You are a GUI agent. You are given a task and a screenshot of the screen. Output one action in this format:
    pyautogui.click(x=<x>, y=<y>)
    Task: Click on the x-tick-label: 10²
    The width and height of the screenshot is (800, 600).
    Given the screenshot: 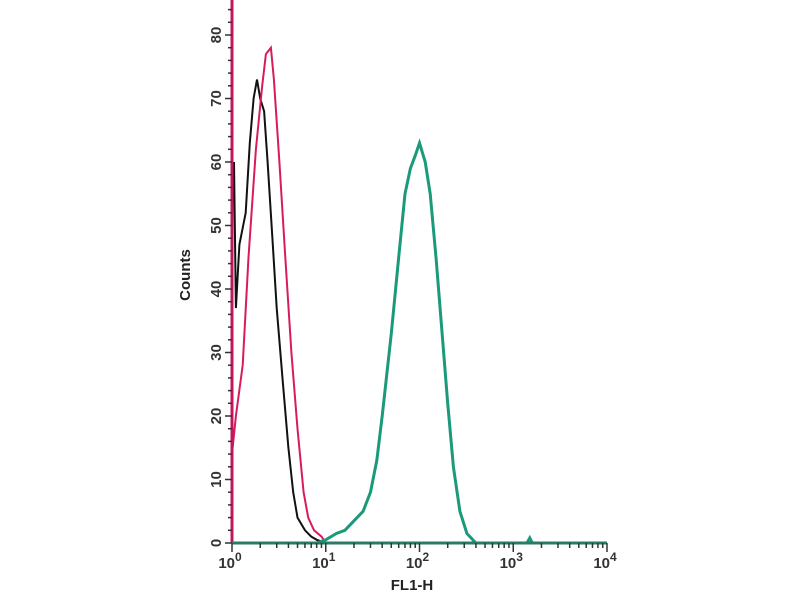 What is the action you would take?
    pyautogui.click(x=418, y=561)
    